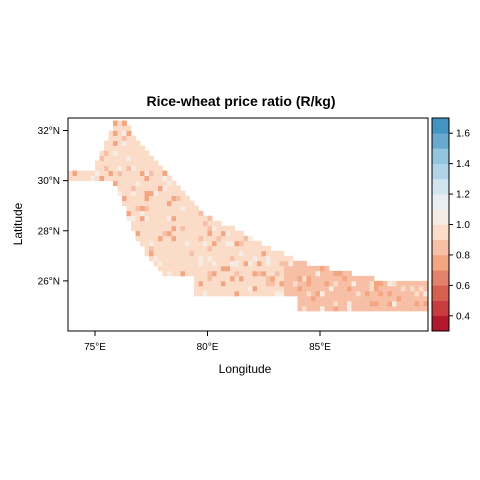  Describe the element at coordinates (18, 223) in the screenshot. I see `y-axis-label: Latitude` at that location.